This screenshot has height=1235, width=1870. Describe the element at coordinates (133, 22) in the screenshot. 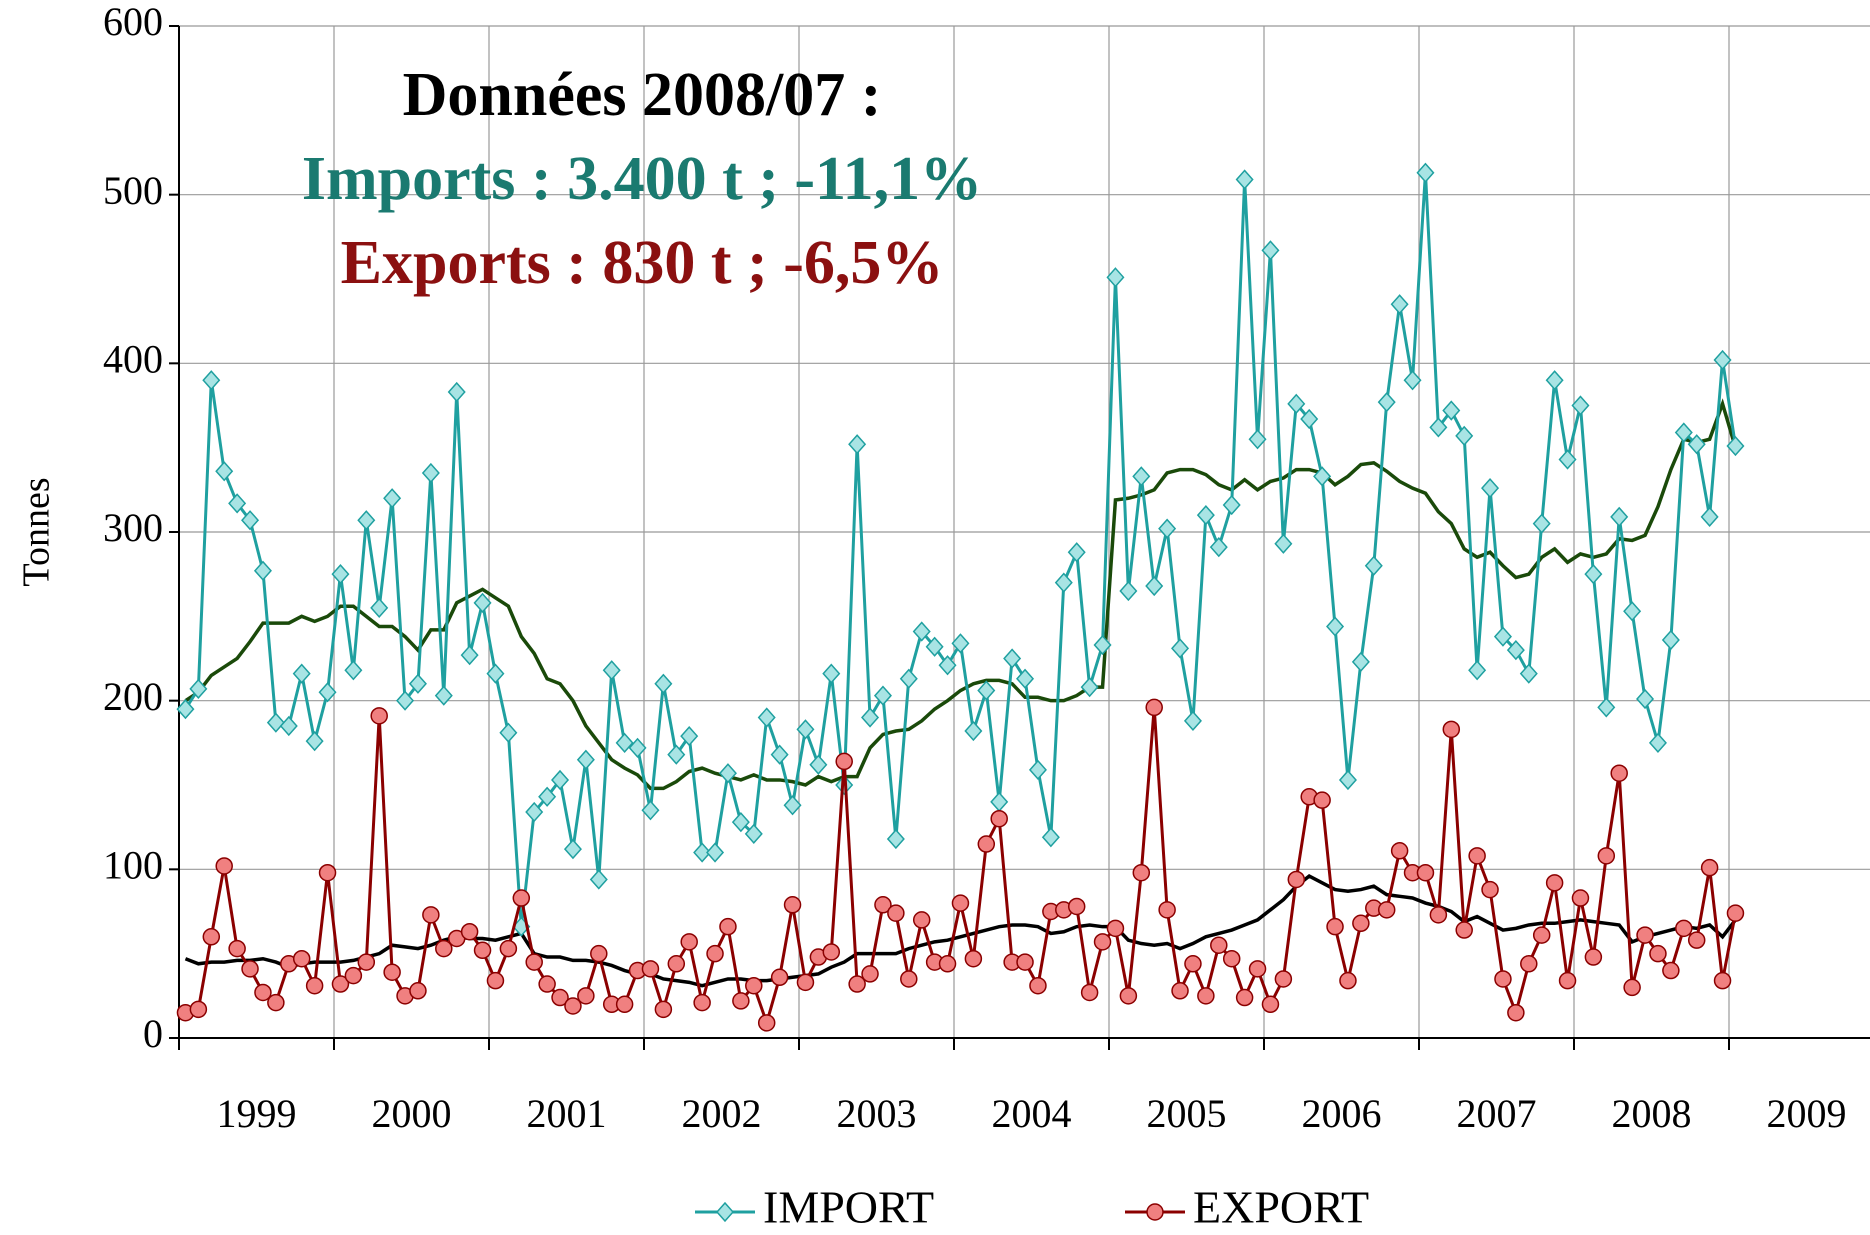

I see `y-tick-label: 600` at that location.